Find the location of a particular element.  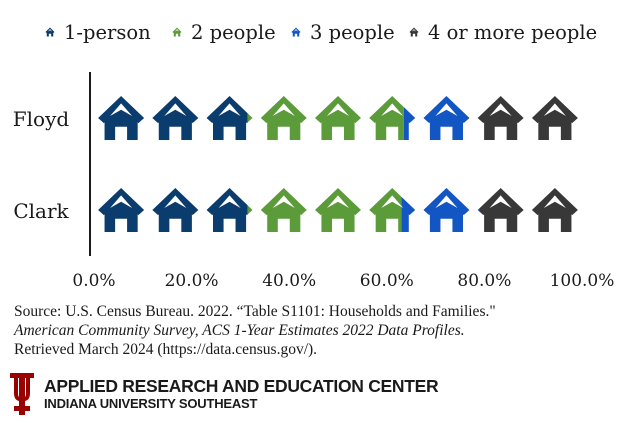

org-name: APPLIED RESEARCH AND EDUCATION CENTER is located at coordinates (241, 386).